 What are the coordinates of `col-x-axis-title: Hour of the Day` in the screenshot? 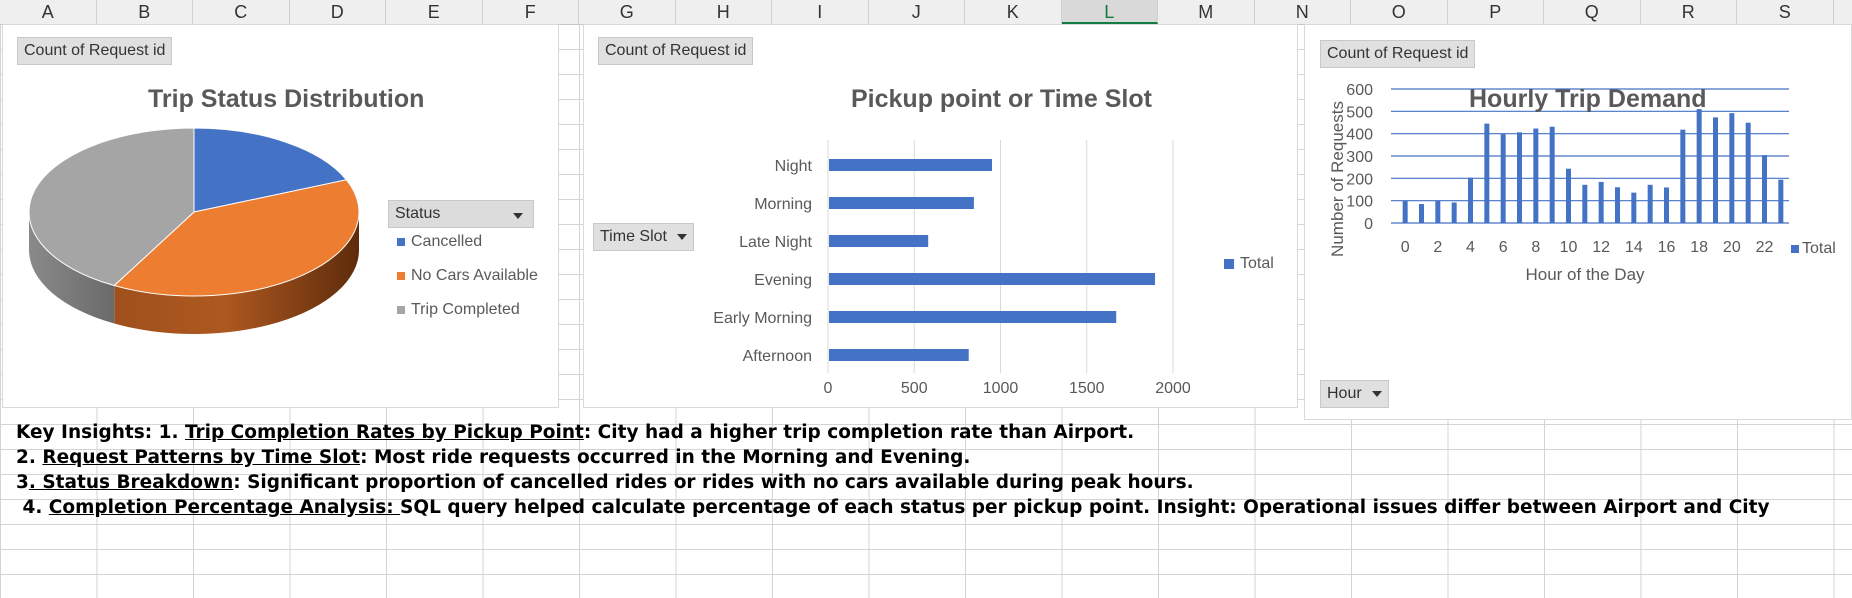 It's located at (1585, 274).